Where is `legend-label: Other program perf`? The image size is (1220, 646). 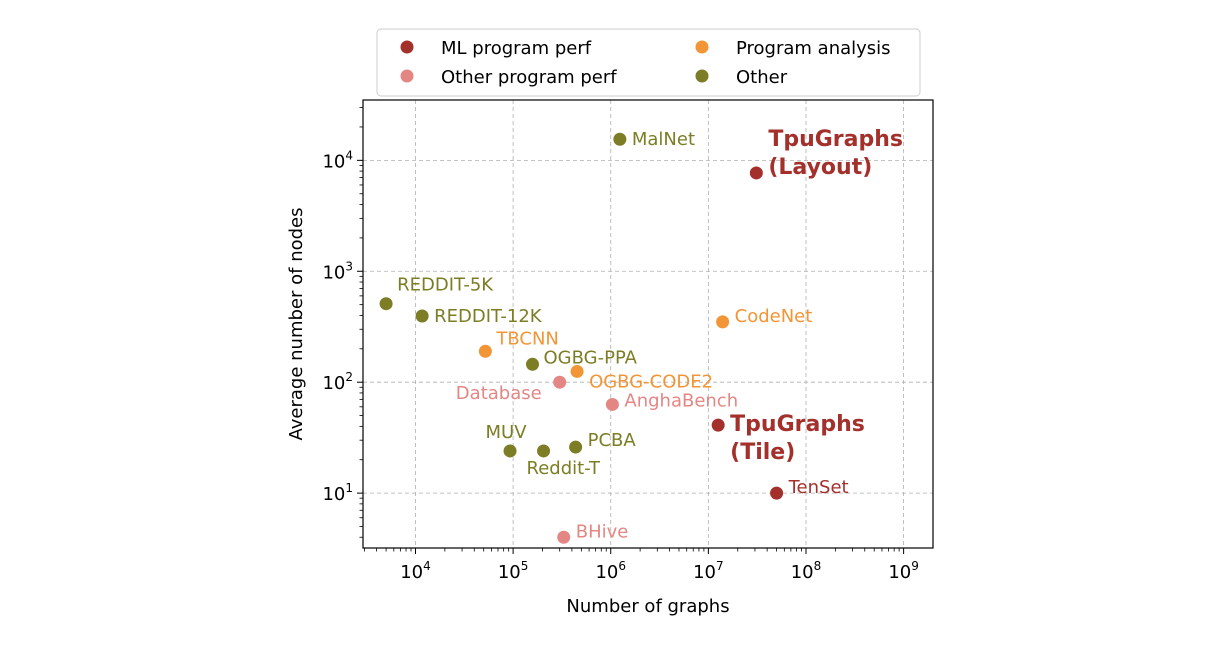 legend-label: Other program perf is located at coordinates (529, 77).